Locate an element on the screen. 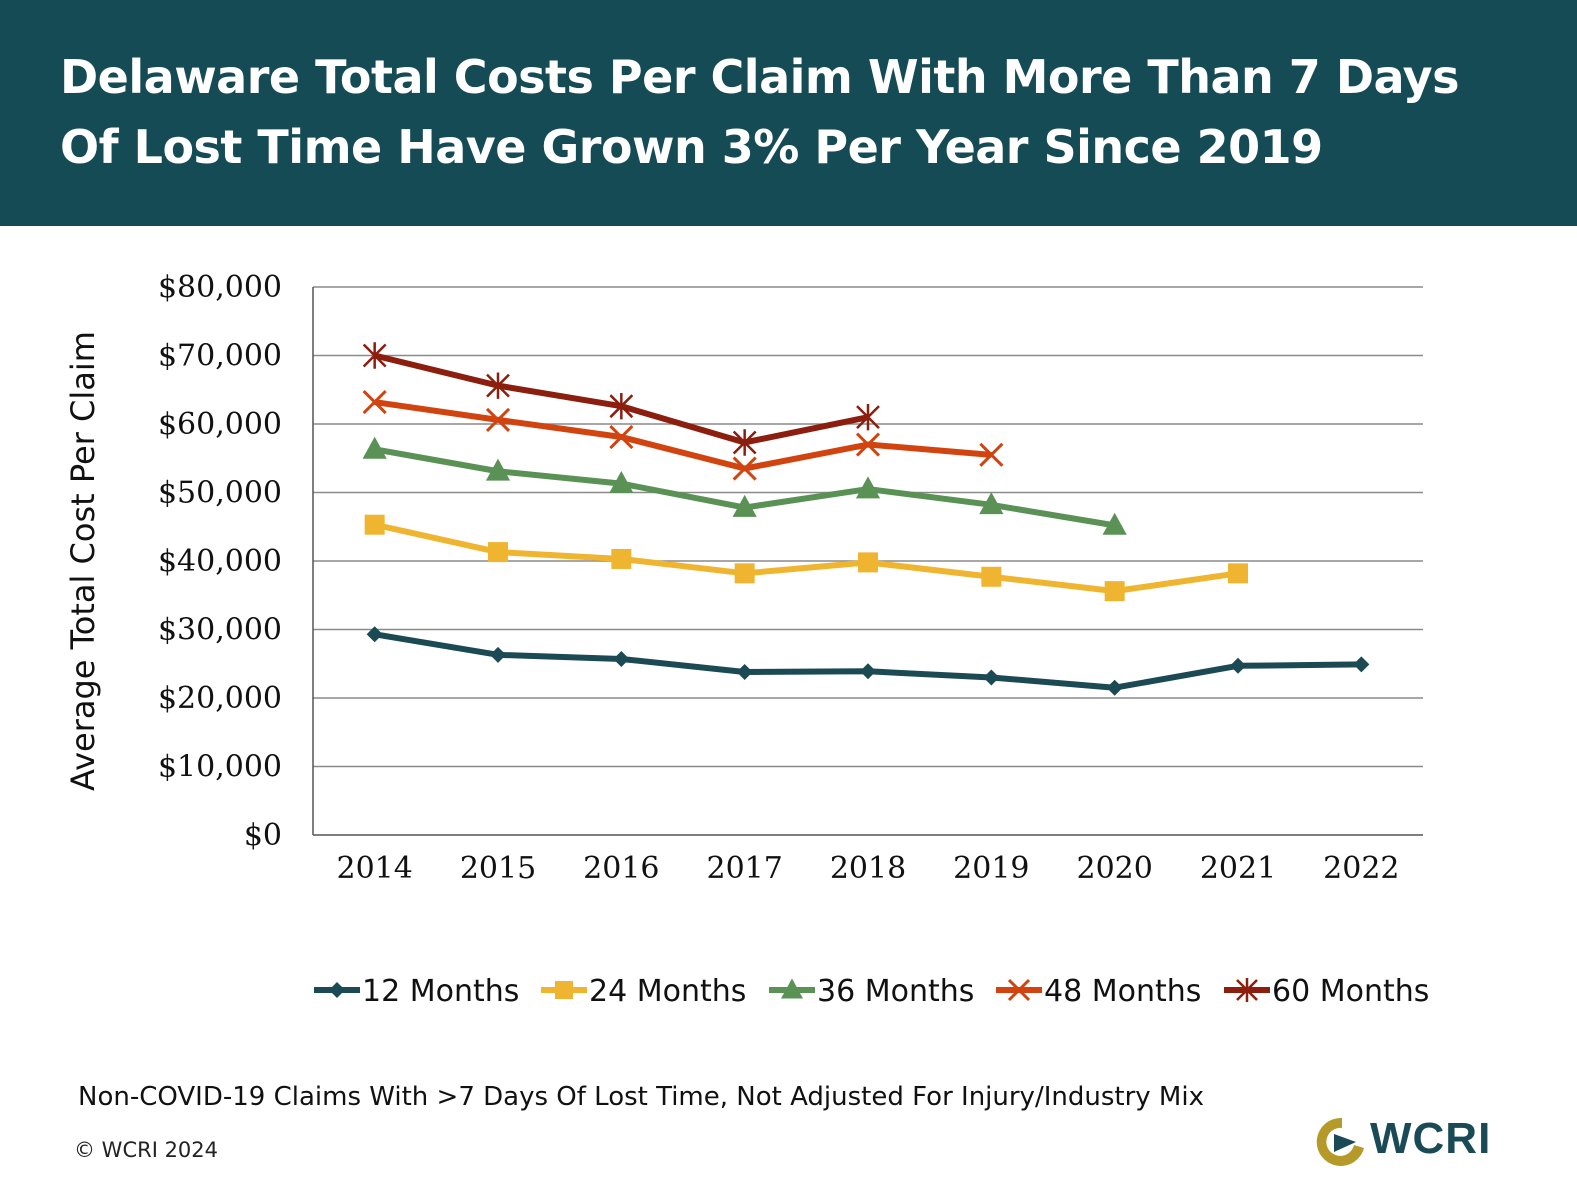 Image resolution: width=1577 pixels, height=1183 pixels. x-tick-label: 2021 is located at coordinates (1238, 868).